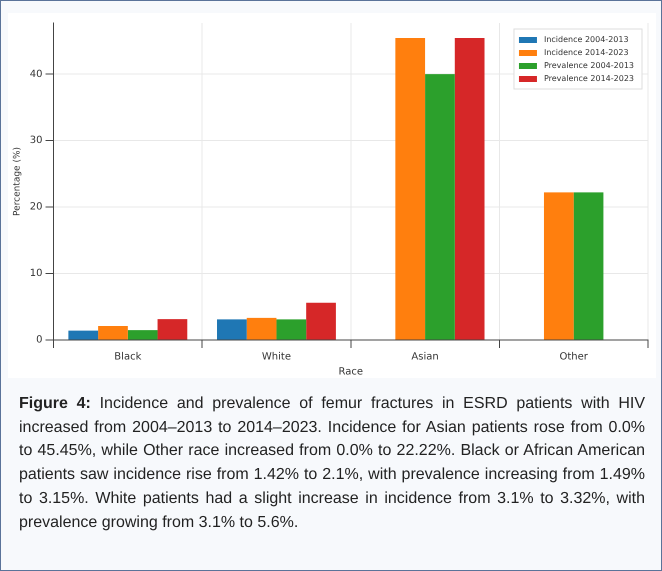  Describe the element at coordinates (36, 274) in the screenshot. I see `y-tick-label: 10` at that location.